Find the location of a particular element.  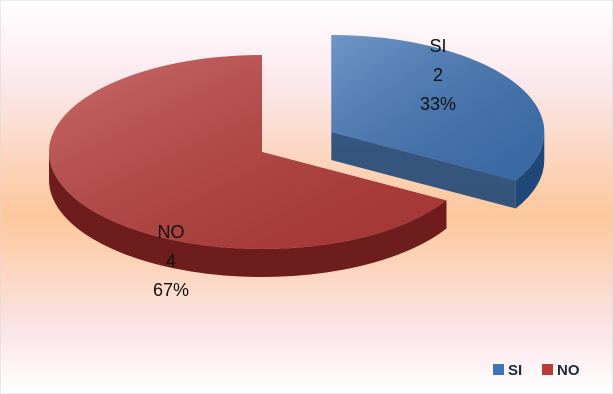

label-value-no: 4 is located at coordinates (171, 261).